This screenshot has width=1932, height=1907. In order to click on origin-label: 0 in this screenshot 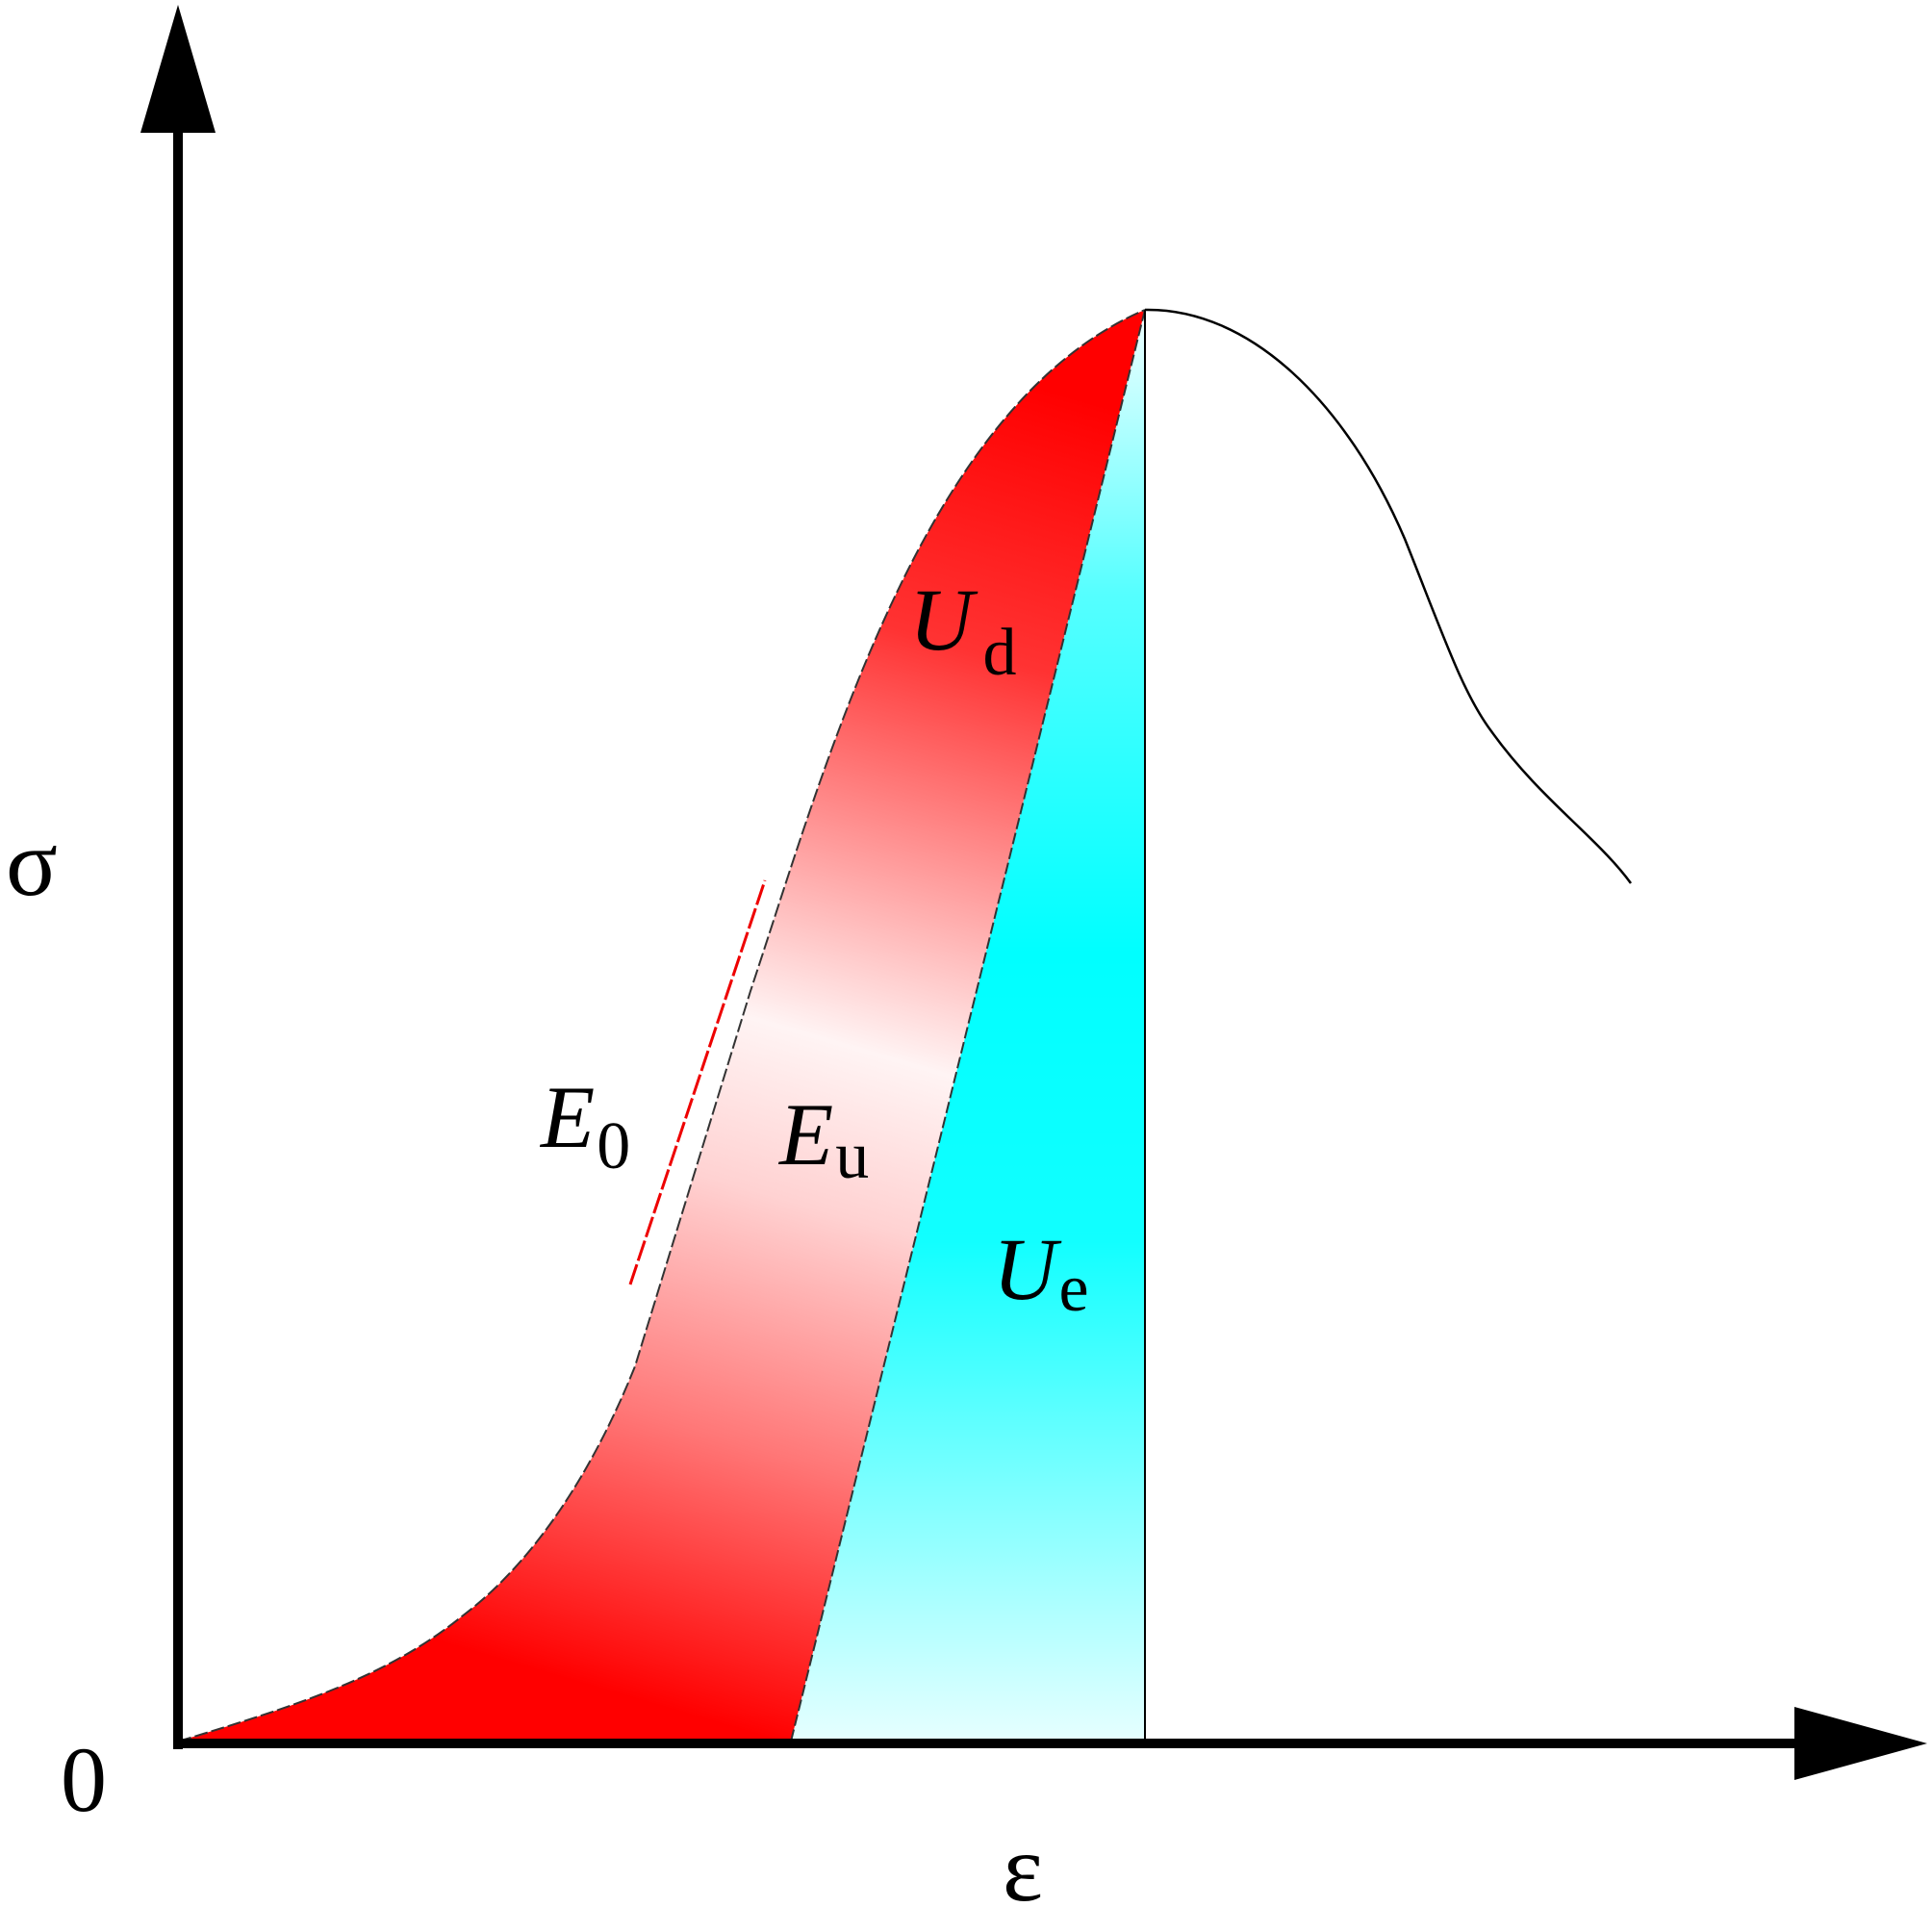, I will do `click(84, 1780)`.